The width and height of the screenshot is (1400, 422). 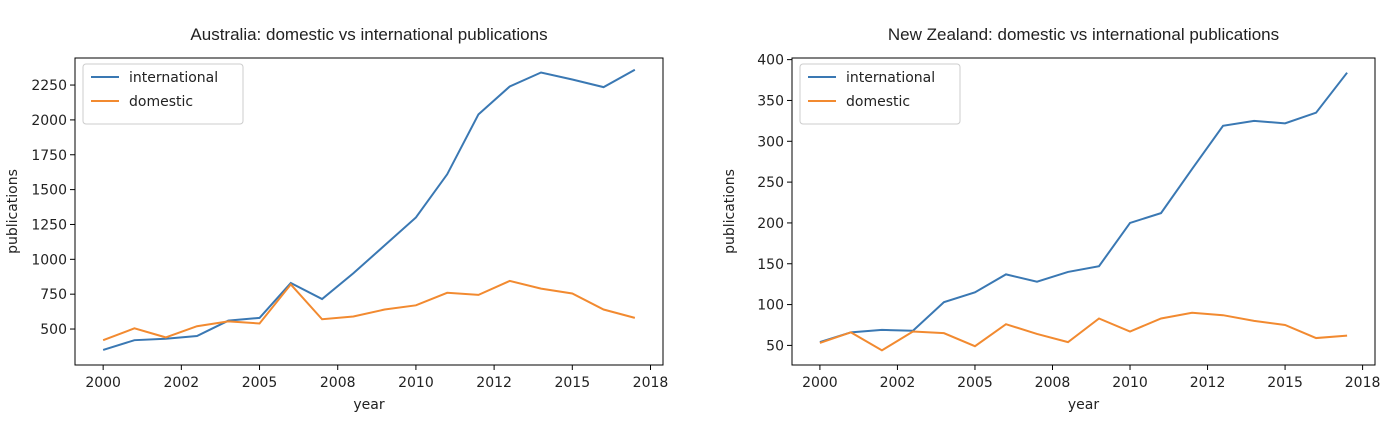 I want to click on y-tick-label: 1750, so click(x=49, y=156).